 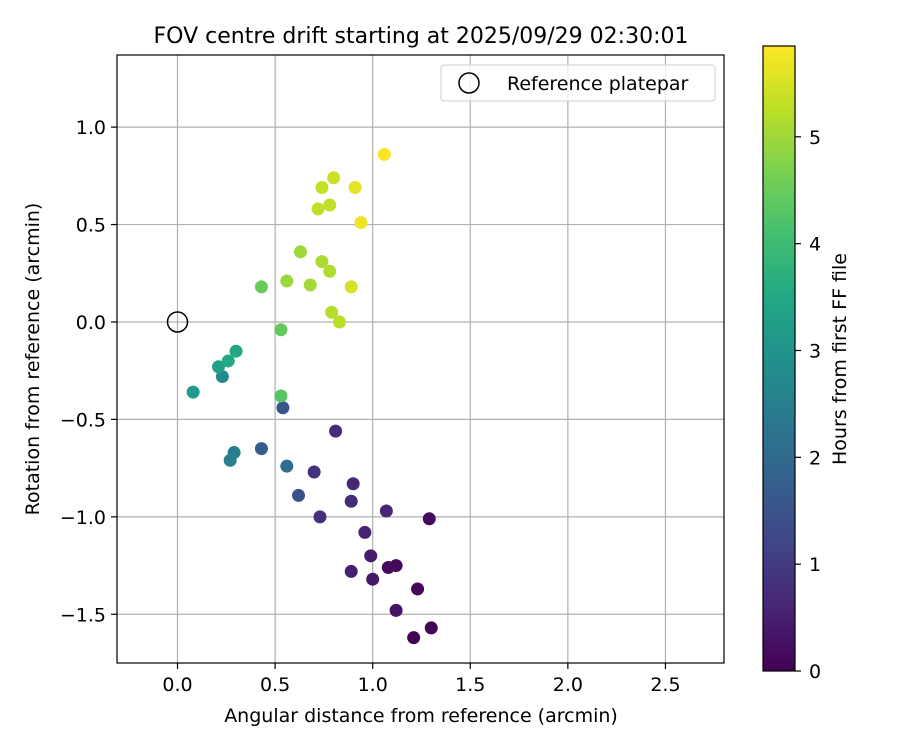 I want to click on colorbar-tick-label: 5, so click(x=815, y=138).